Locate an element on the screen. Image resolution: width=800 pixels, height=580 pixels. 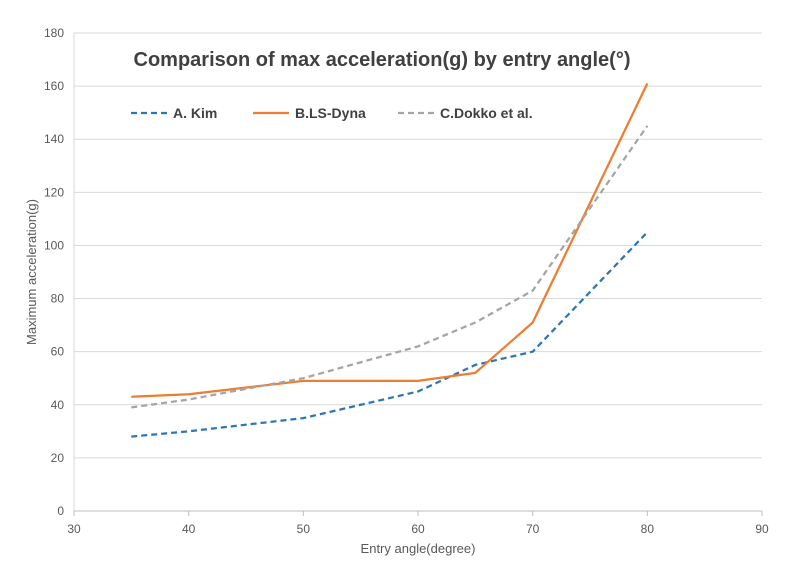
legend-label: C.Dokko et al. is located at coordinates (486, 113).